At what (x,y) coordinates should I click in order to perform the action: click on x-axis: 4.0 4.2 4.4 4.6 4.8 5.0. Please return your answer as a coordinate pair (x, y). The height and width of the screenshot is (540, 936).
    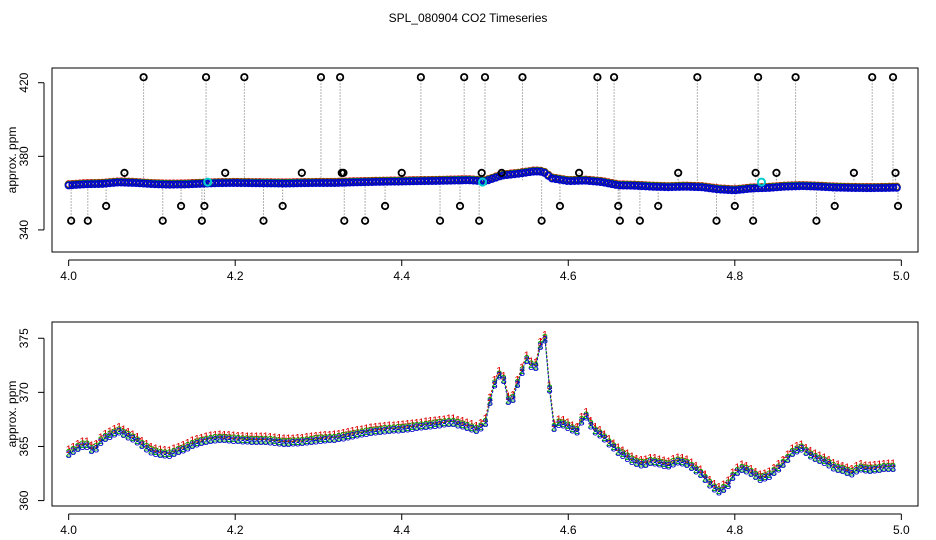
    Looking at the image, I should click on (485, 525).